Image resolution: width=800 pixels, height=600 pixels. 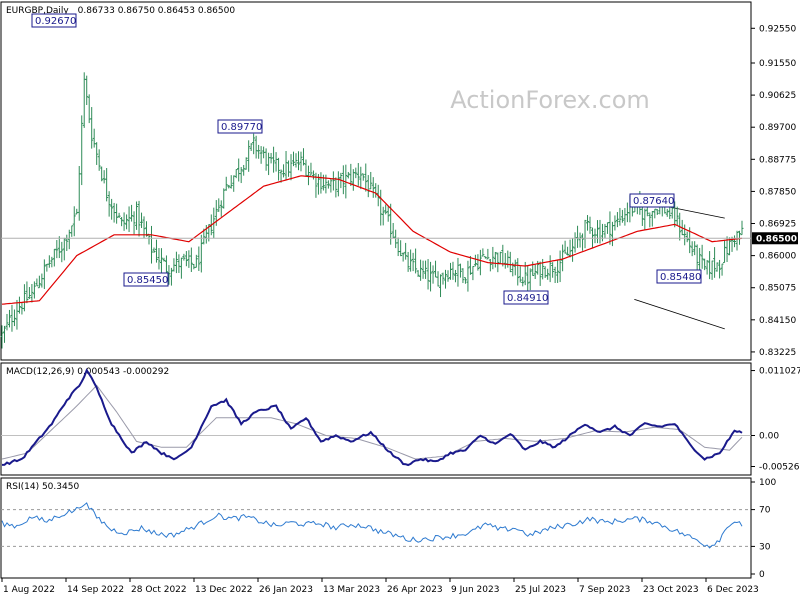 I want to click on annotation-label: 0.87640, so click(x=653, y=201).